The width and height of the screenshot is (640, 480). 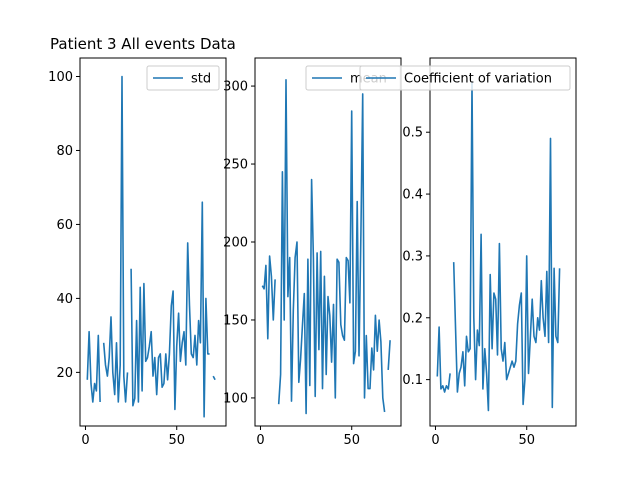 What do you see at coordinates (201, 79) in the screenshot?
I see `legend-label: std` at bounding box center [201, 79].